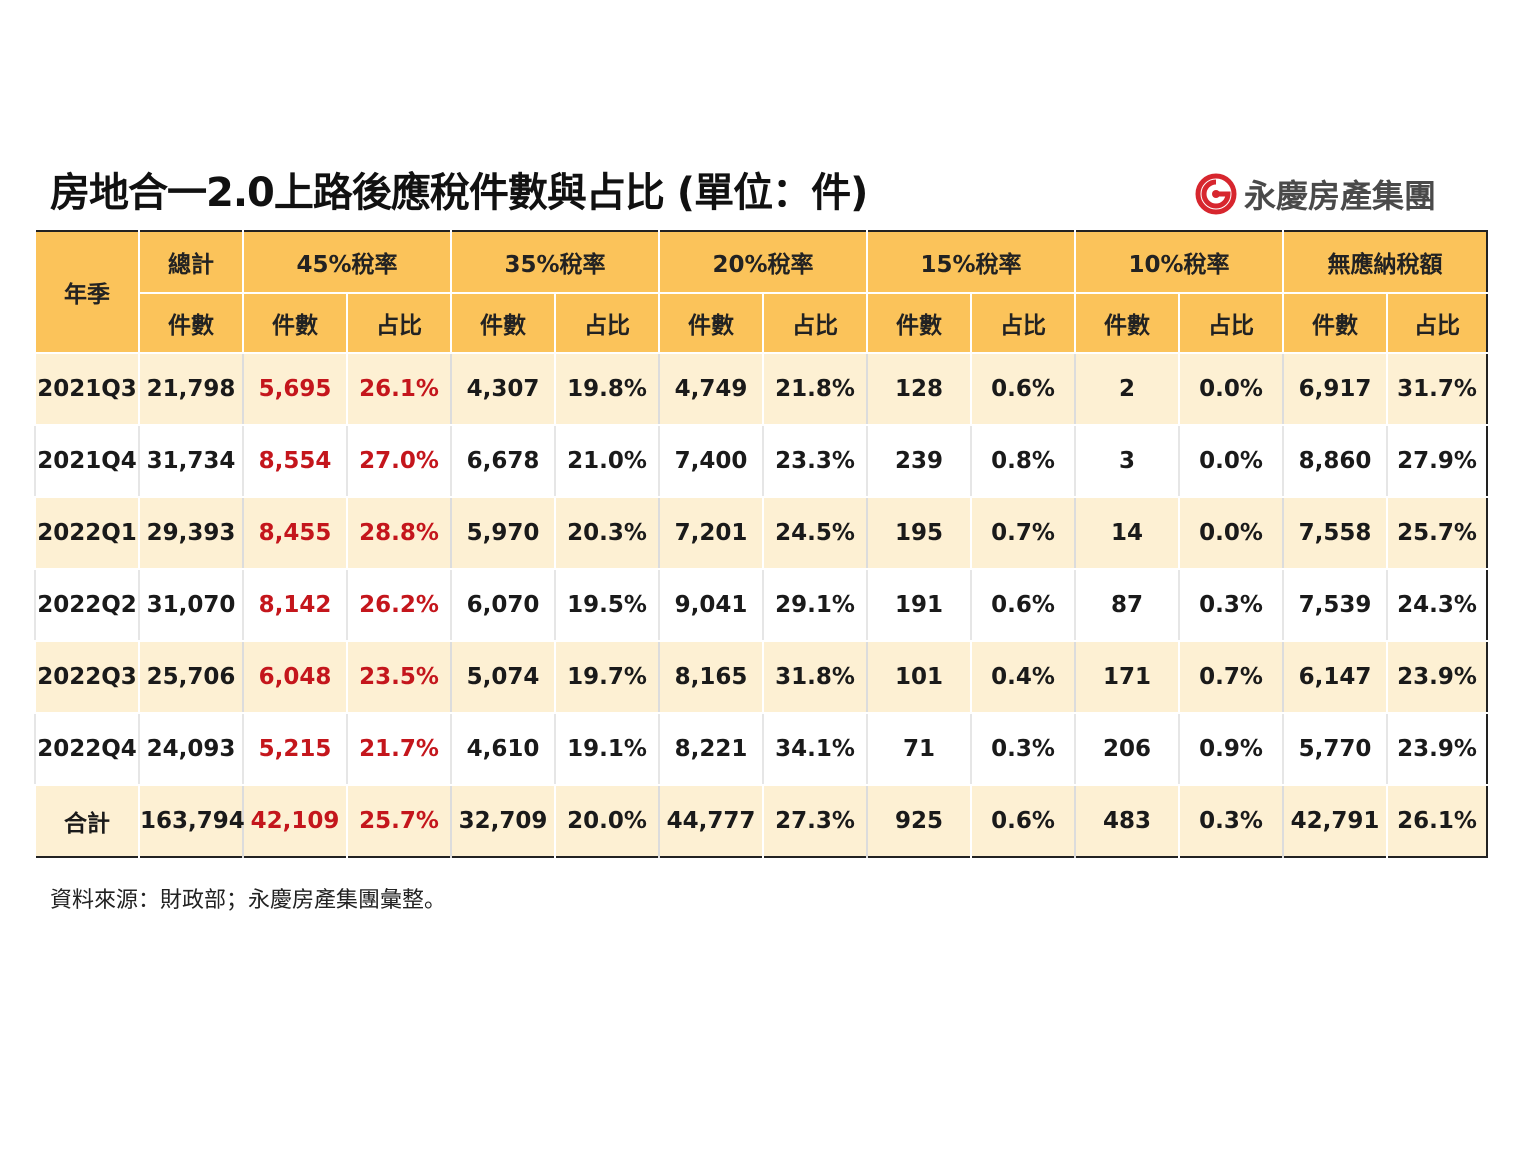 The width and height of the screenshot is (1536, 1152). What do you see at coordinates (398, 677) in the screenshot?
I see `cell-share: 23.5%` at bounding box center [398, 677].